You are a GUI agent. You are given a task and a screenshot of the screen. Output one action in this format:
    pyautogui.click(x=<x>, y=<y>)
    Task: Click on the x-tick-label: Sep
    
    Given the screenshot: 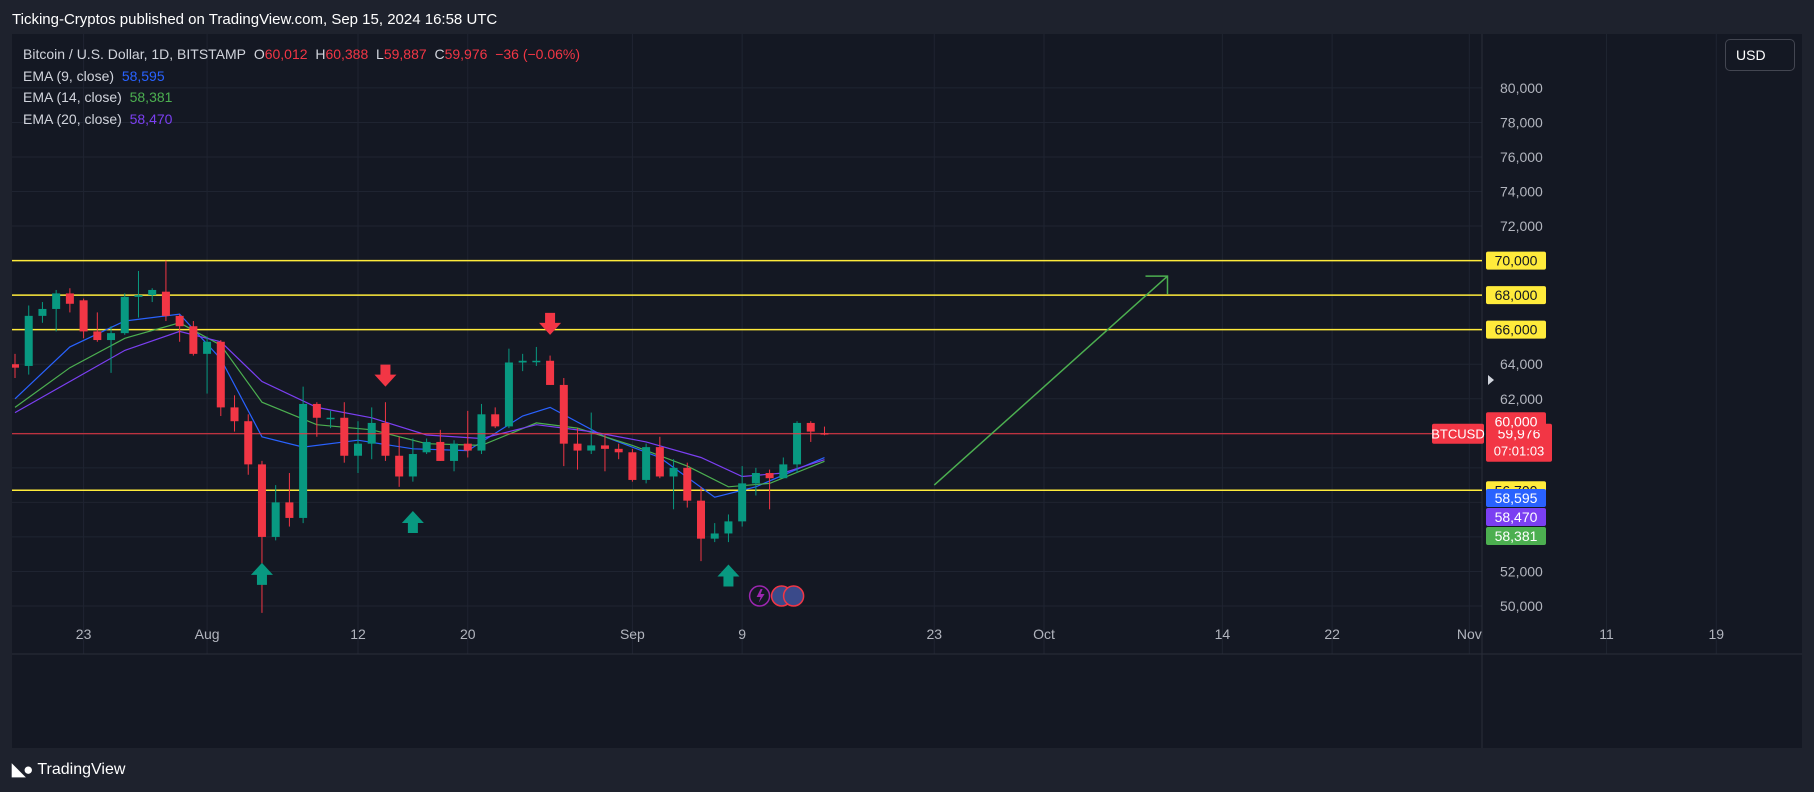 What is the action you would take?
    pyautogui.click(x=632, y=634)
    